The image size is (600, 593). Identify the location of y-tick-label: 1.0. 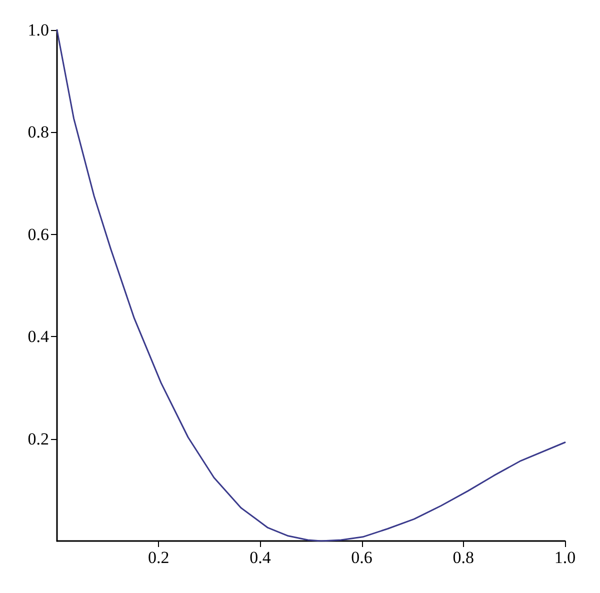
(38, 30).